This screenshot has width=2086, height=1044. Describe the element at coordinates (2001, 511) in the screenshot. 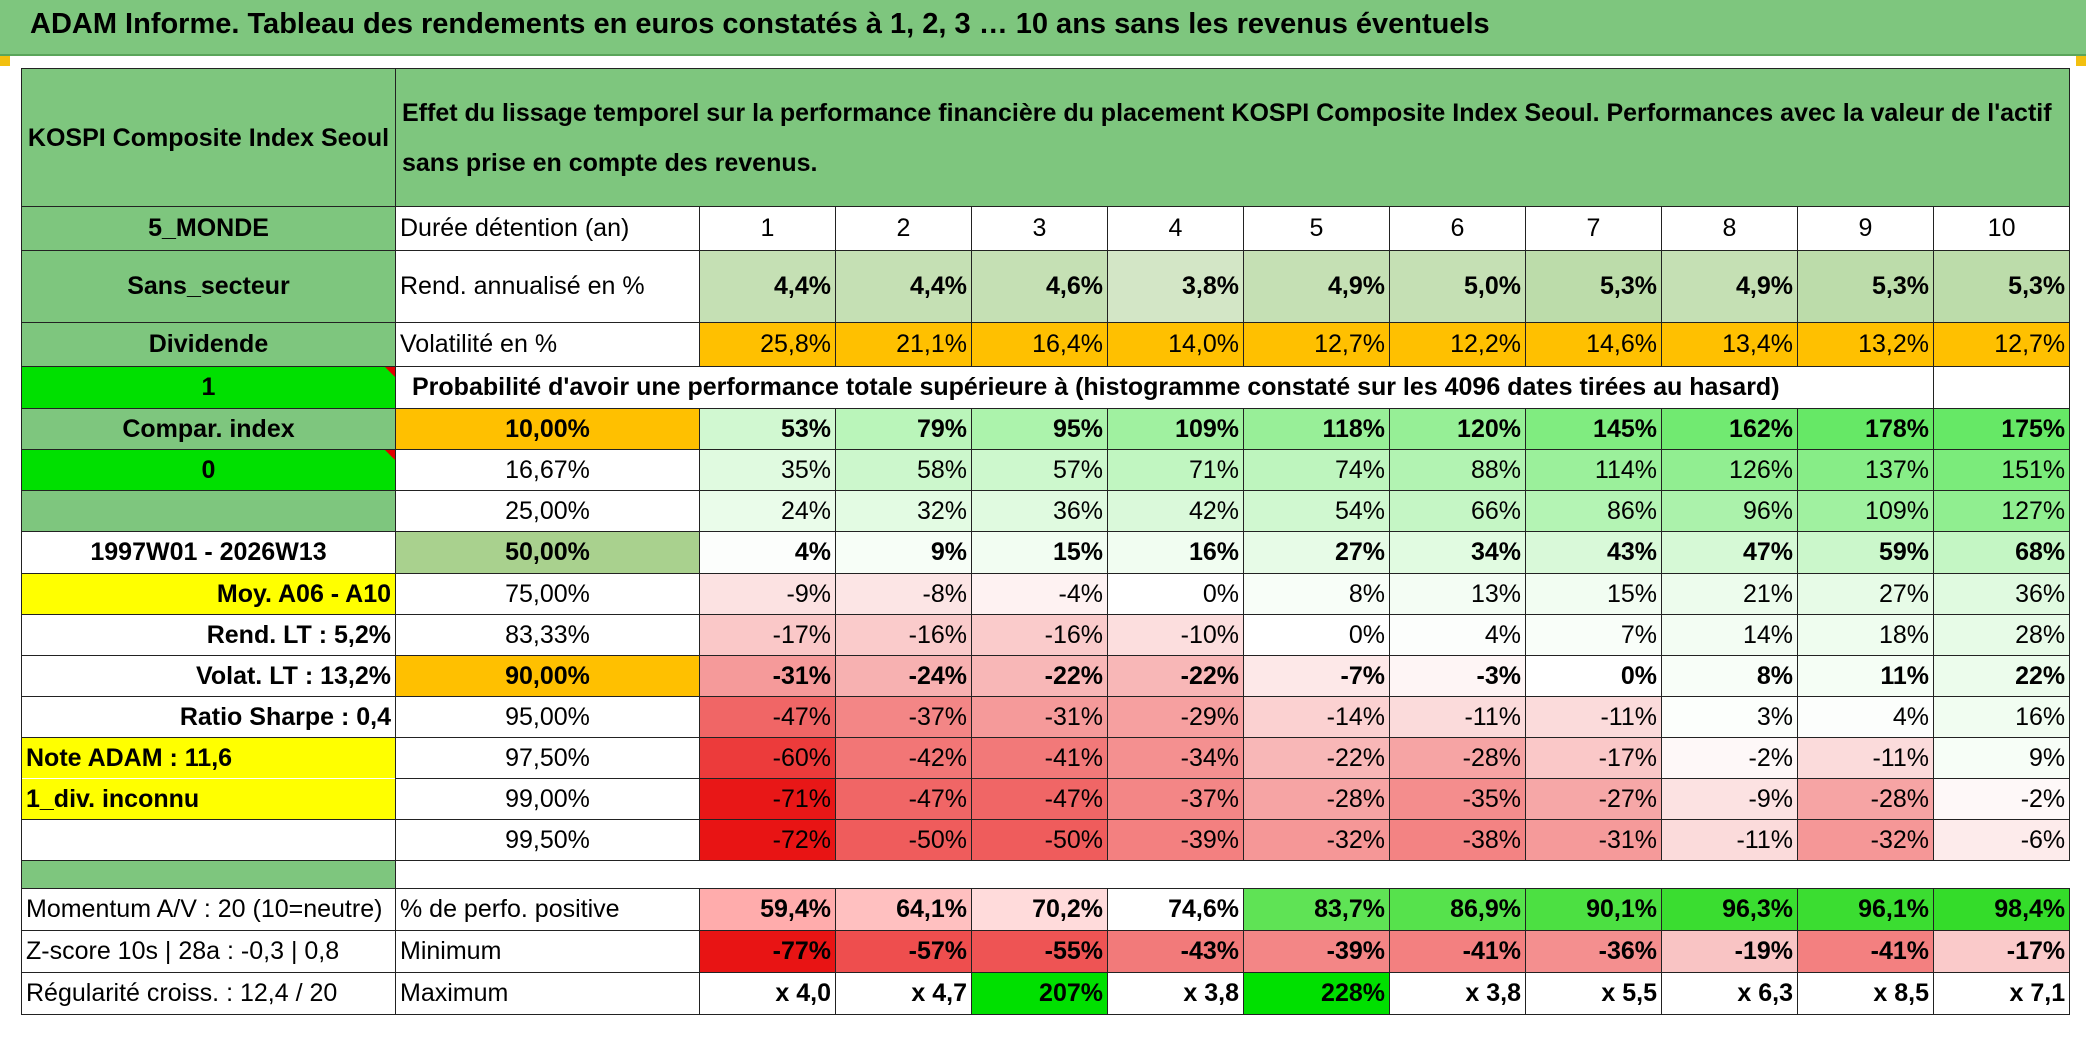

I see `performance-value: 127%` at that location.